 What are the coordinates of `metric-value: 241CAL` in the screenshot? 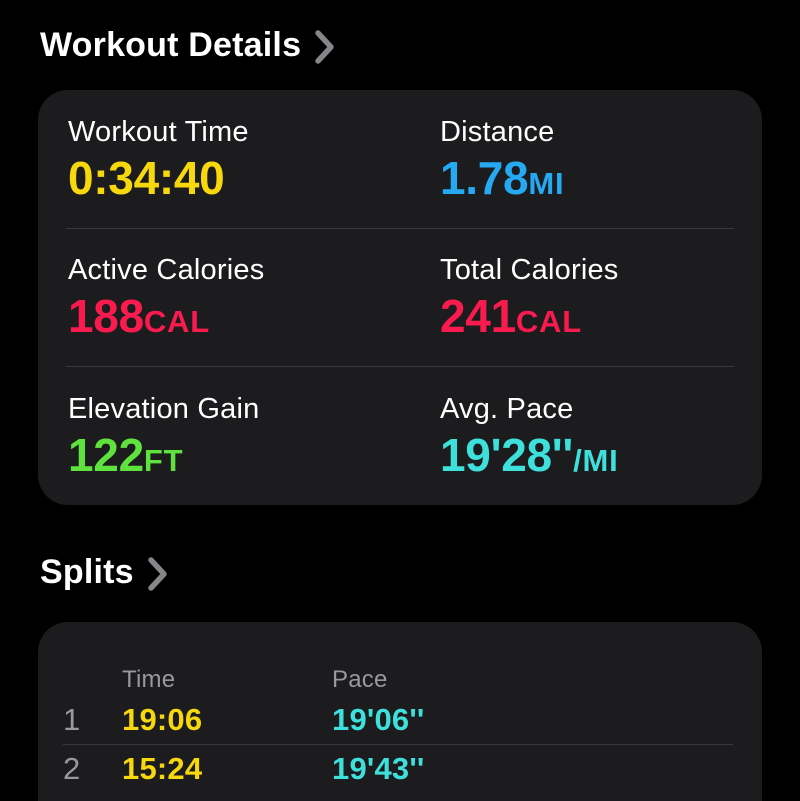 It's located at (511, 316).